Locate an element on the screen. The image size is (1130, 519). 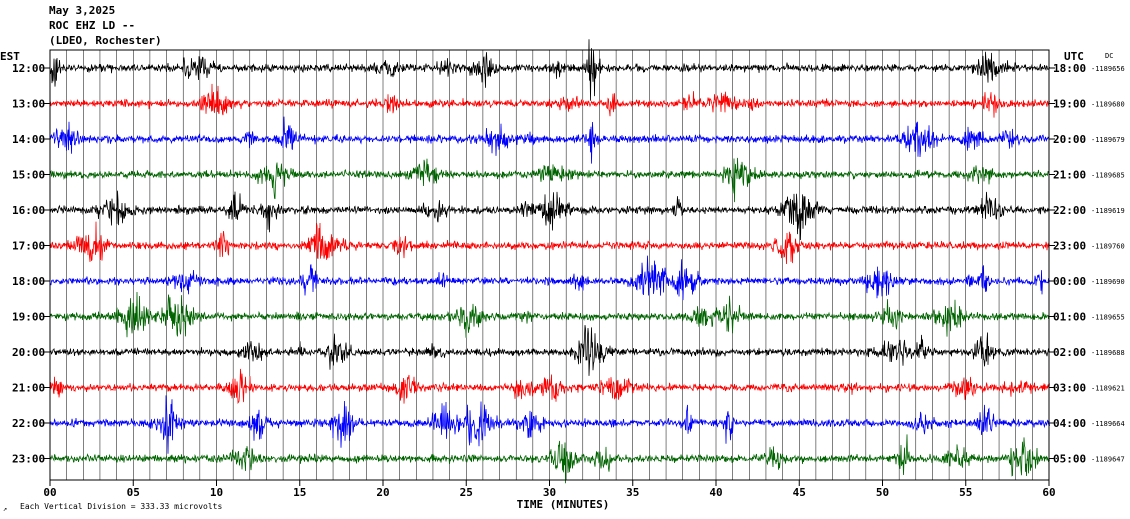
row-dc-offset: -1189685 is located at coordinates (1108, 176).